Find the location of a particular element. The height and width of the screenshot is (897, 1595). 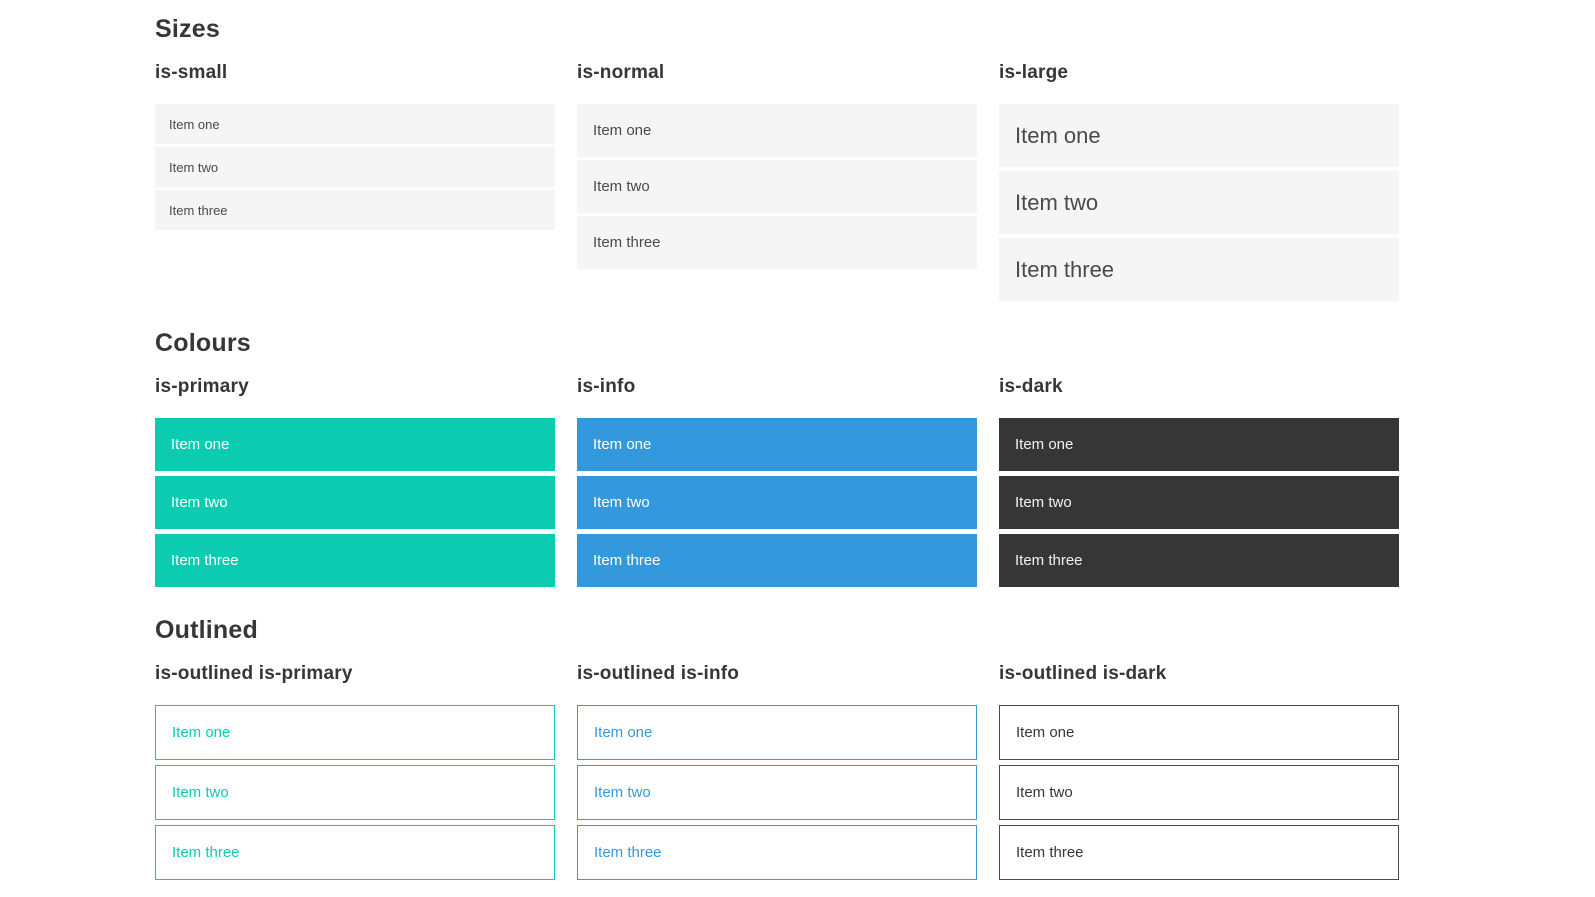

section-title: Colours is located at coordinates (203, 343).